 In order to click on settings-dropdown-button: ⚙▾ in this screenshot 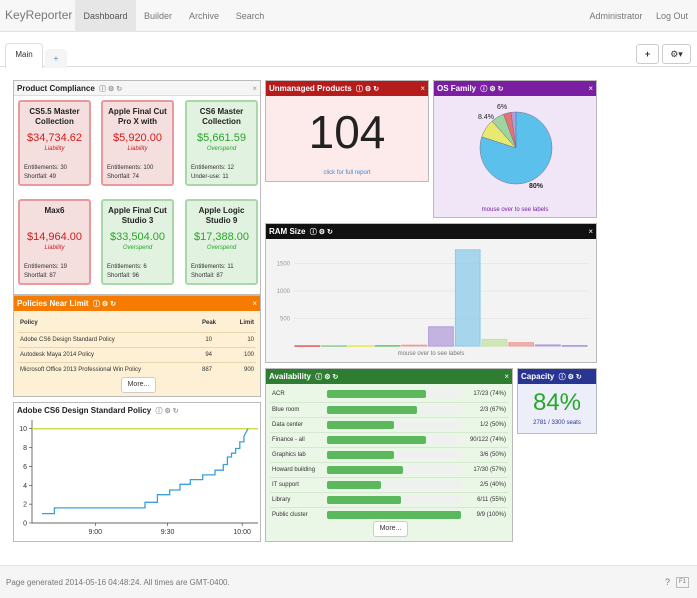, I will do `click(676, 54)`.